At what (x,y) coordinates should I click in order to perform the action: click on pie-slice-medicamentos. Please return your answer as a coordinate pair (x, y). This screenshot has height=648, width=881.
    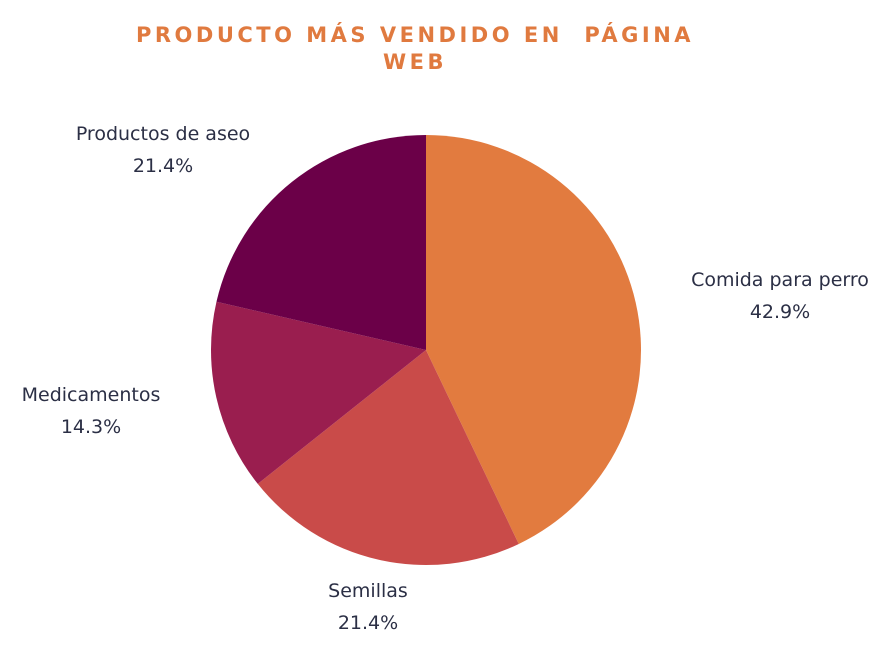
    Looking at the image, I should click on (318, 392).